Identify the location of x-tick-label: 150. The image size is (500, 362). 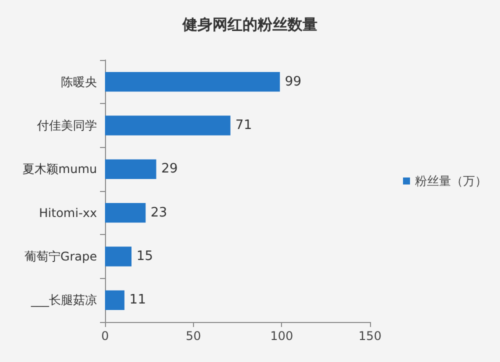
(370, 336).